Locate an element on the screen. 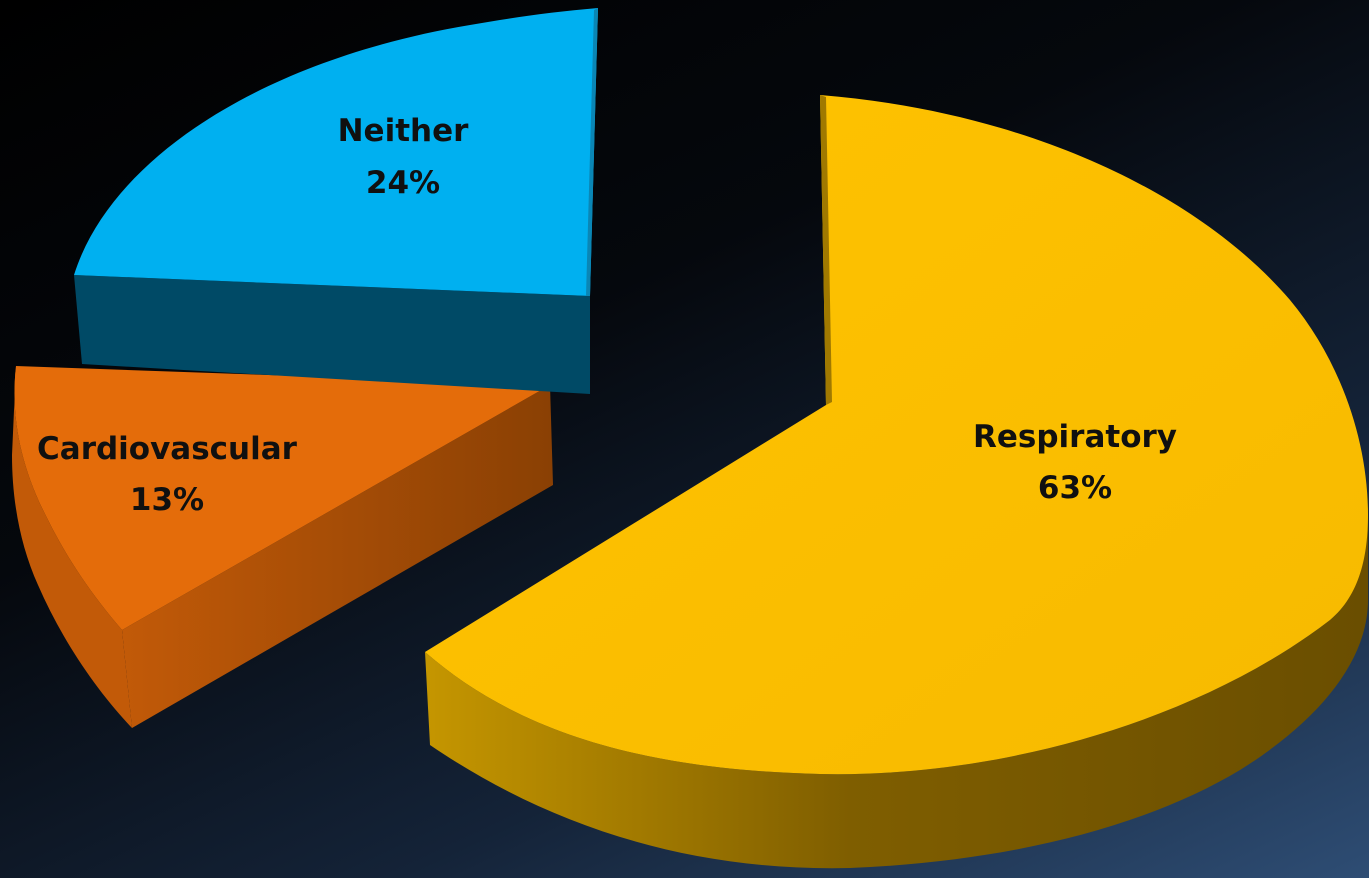 This screenshot has width=1369, height=878. data-label-neither-name: Neither is located at coordinates (404, 131).